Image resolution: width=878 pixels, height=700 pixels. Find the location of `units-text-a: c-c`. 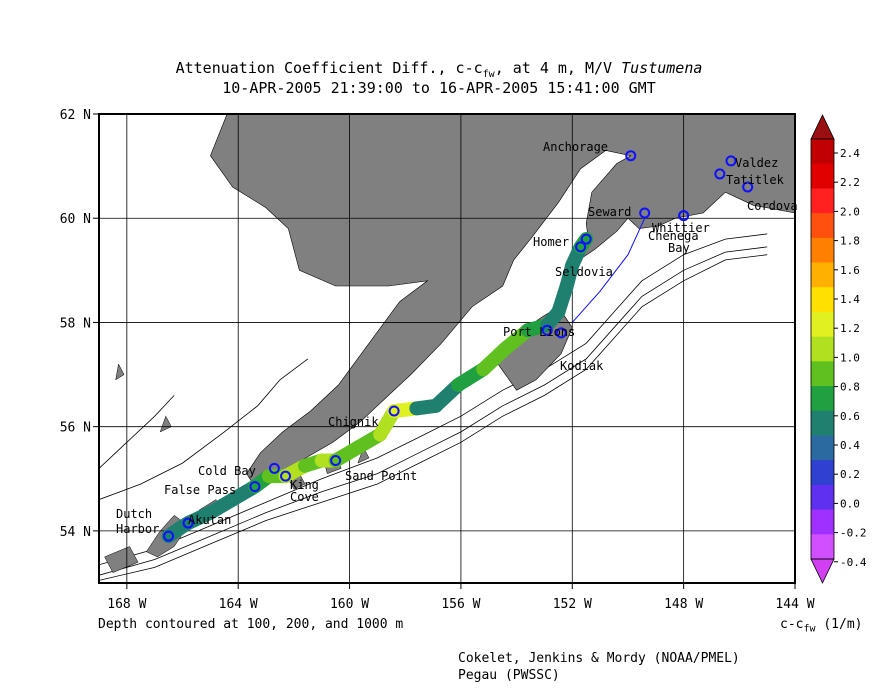

units-text-a: c-c is located at coordinates (792, 624).